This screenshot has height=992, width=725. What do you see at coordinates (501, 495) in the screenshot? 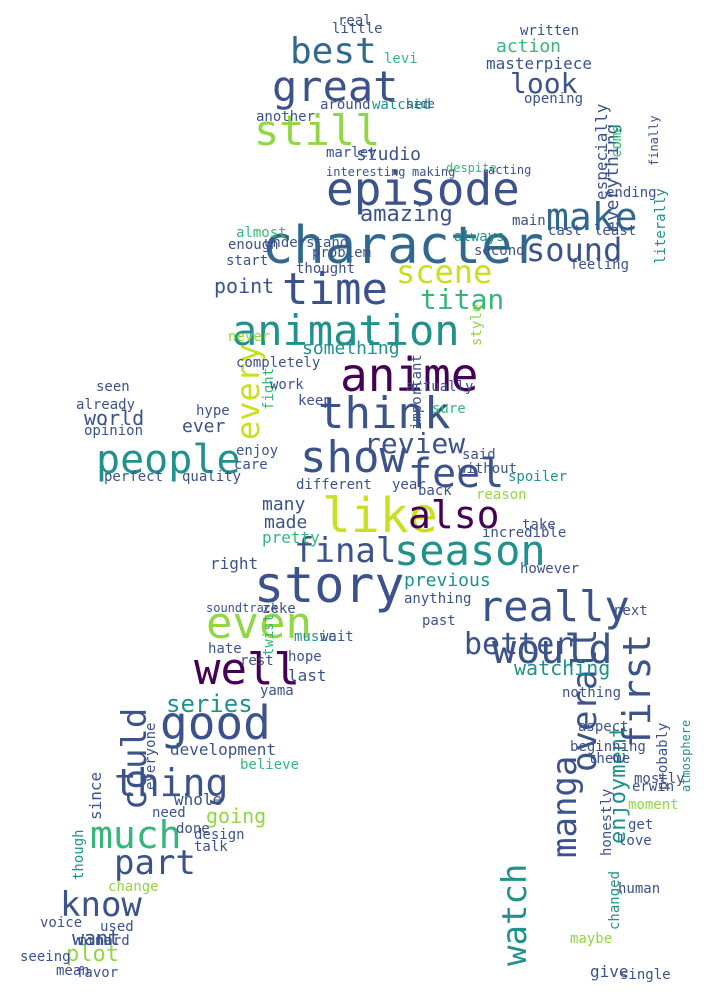
I see `cloud-word: reason` at bounding box center [501, 495].